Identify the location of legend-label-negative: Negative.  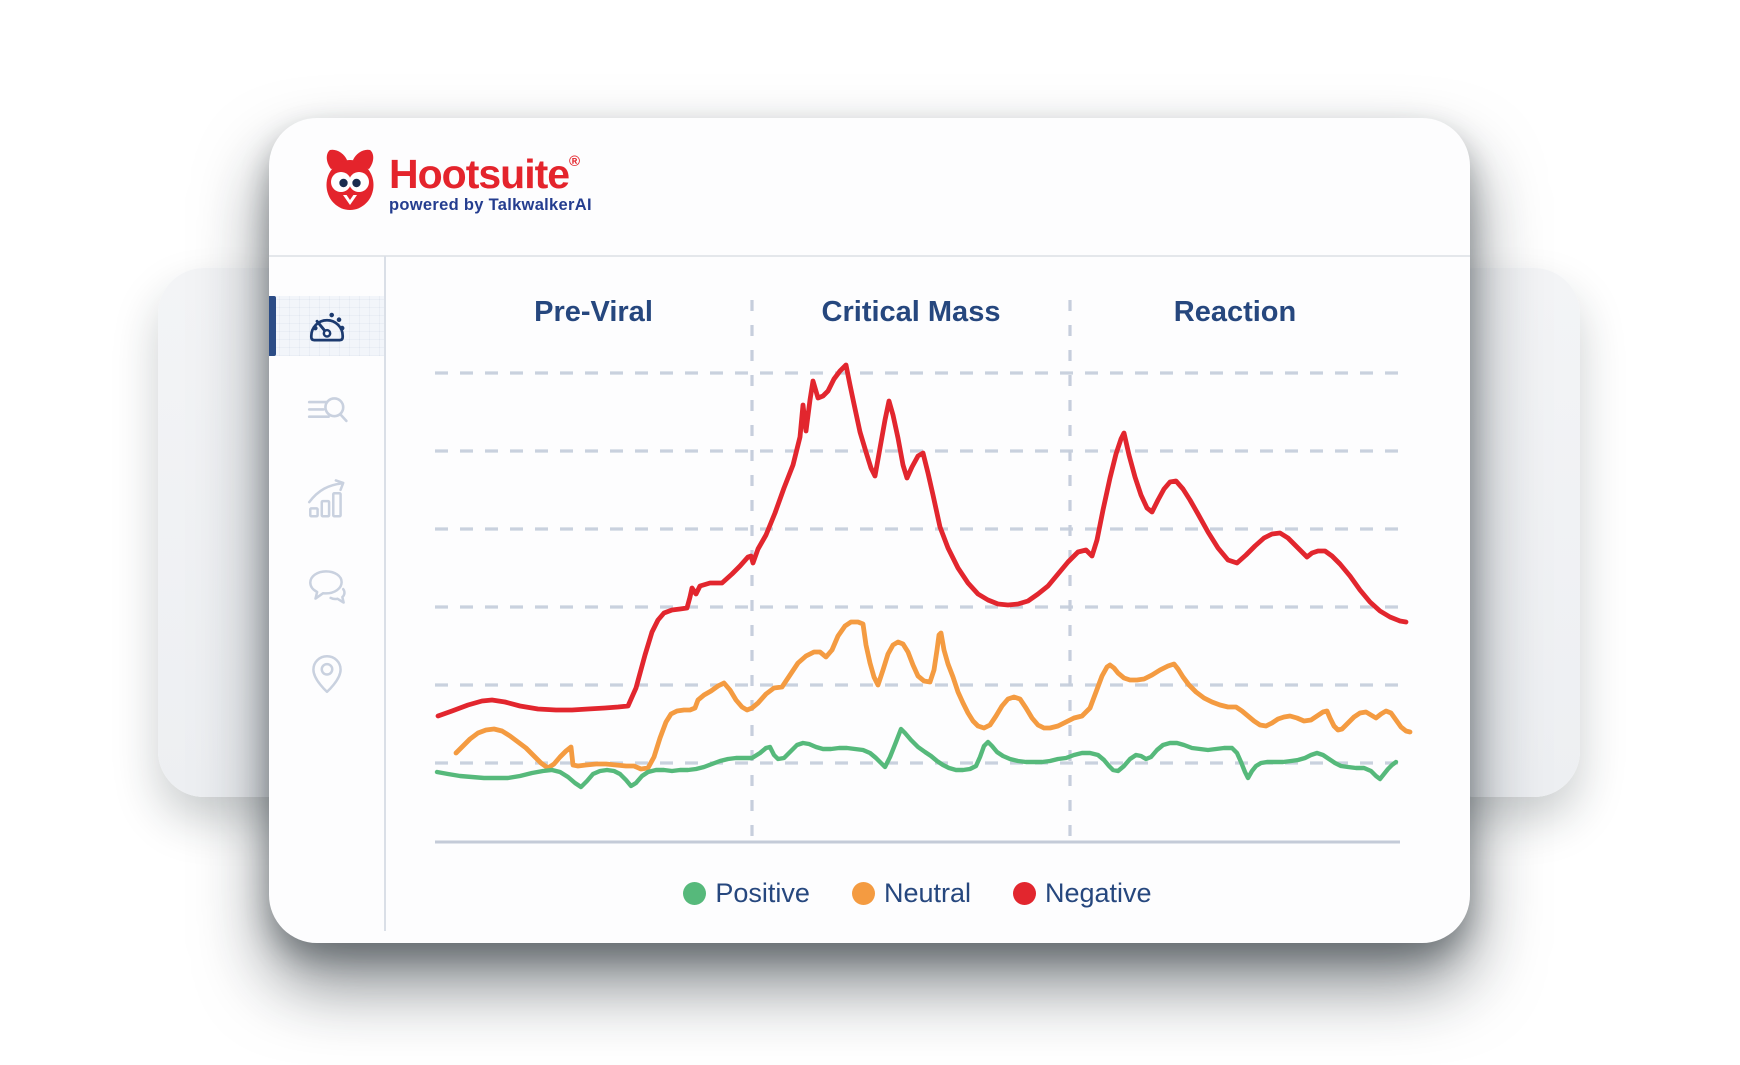
(1098, 893).